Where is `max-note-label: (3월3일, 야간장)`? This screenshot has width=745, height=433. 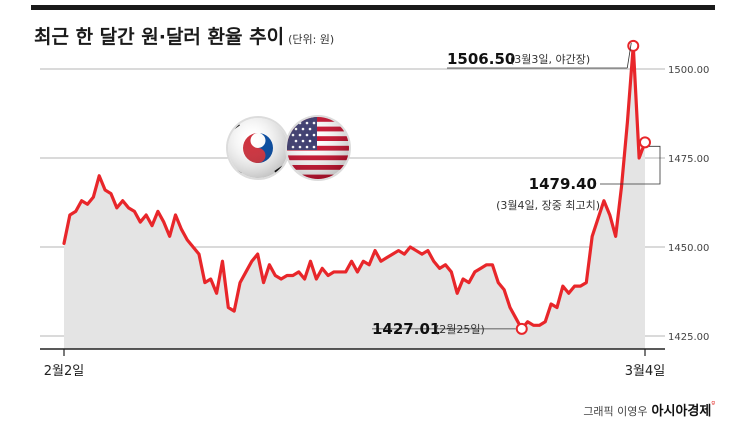
max-note-label: (3월3일, 야간장) is located at coordinates (550, 59).